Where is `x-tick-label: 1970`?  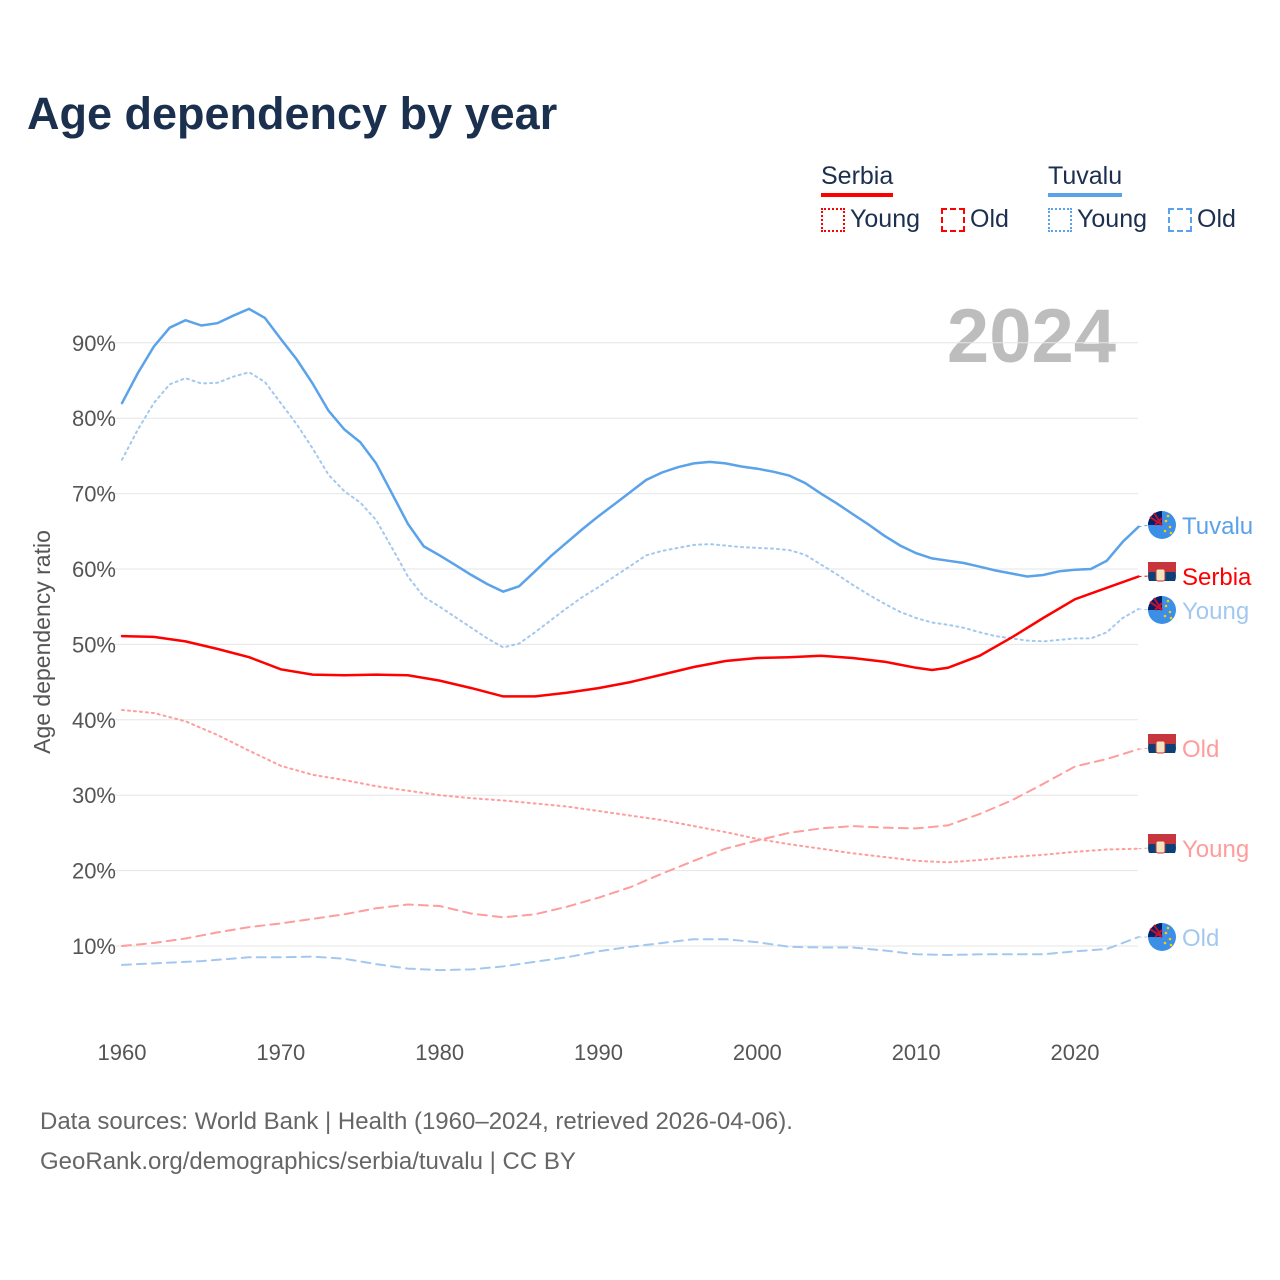
x-tick-label: 1970 is located at coordinates (280, 1052).